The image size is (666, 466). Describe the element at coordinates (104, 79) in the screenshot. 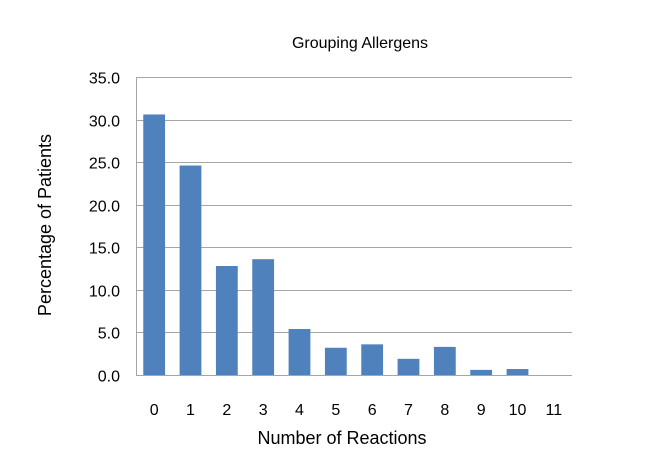

I see `y-tick-label: 35.0` at that location.